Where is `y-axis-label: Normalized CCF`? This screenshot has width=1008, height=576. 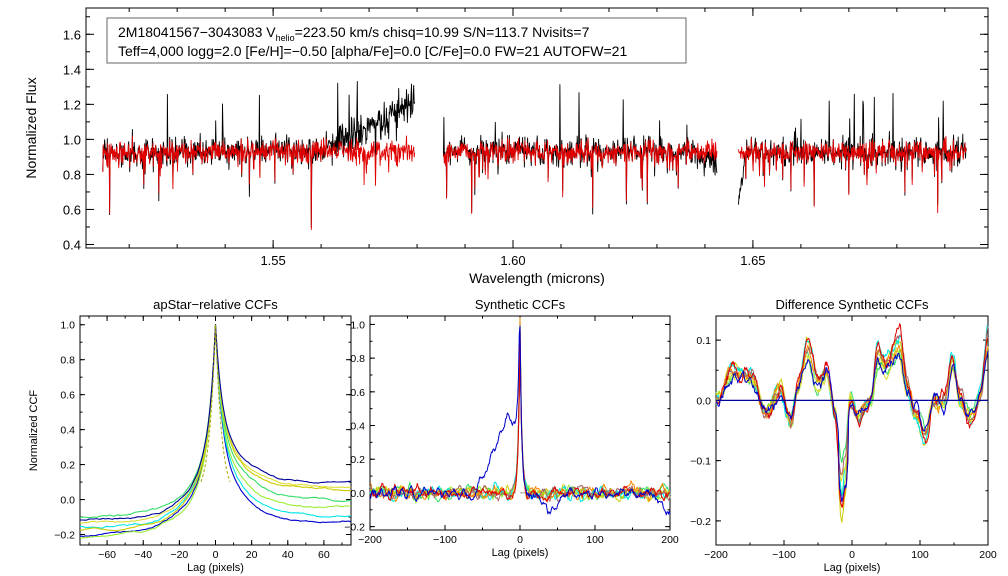 y-axis-label: Normalized CCF is located at coordinates (34, 431).